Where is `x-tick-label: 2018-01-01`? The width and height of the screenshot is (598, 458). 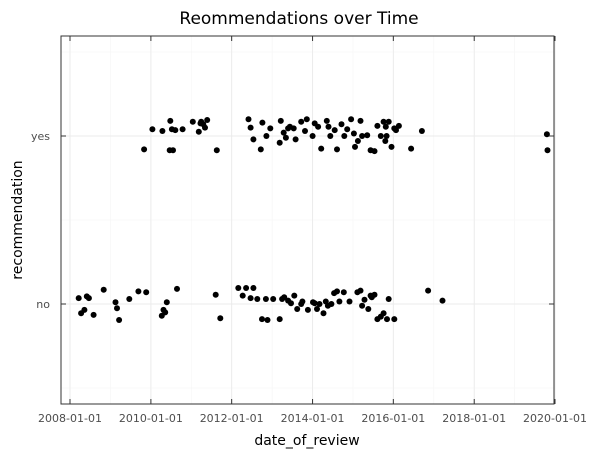
x-tick-label: 2018-01-01 is located at coordinates (474, 418).